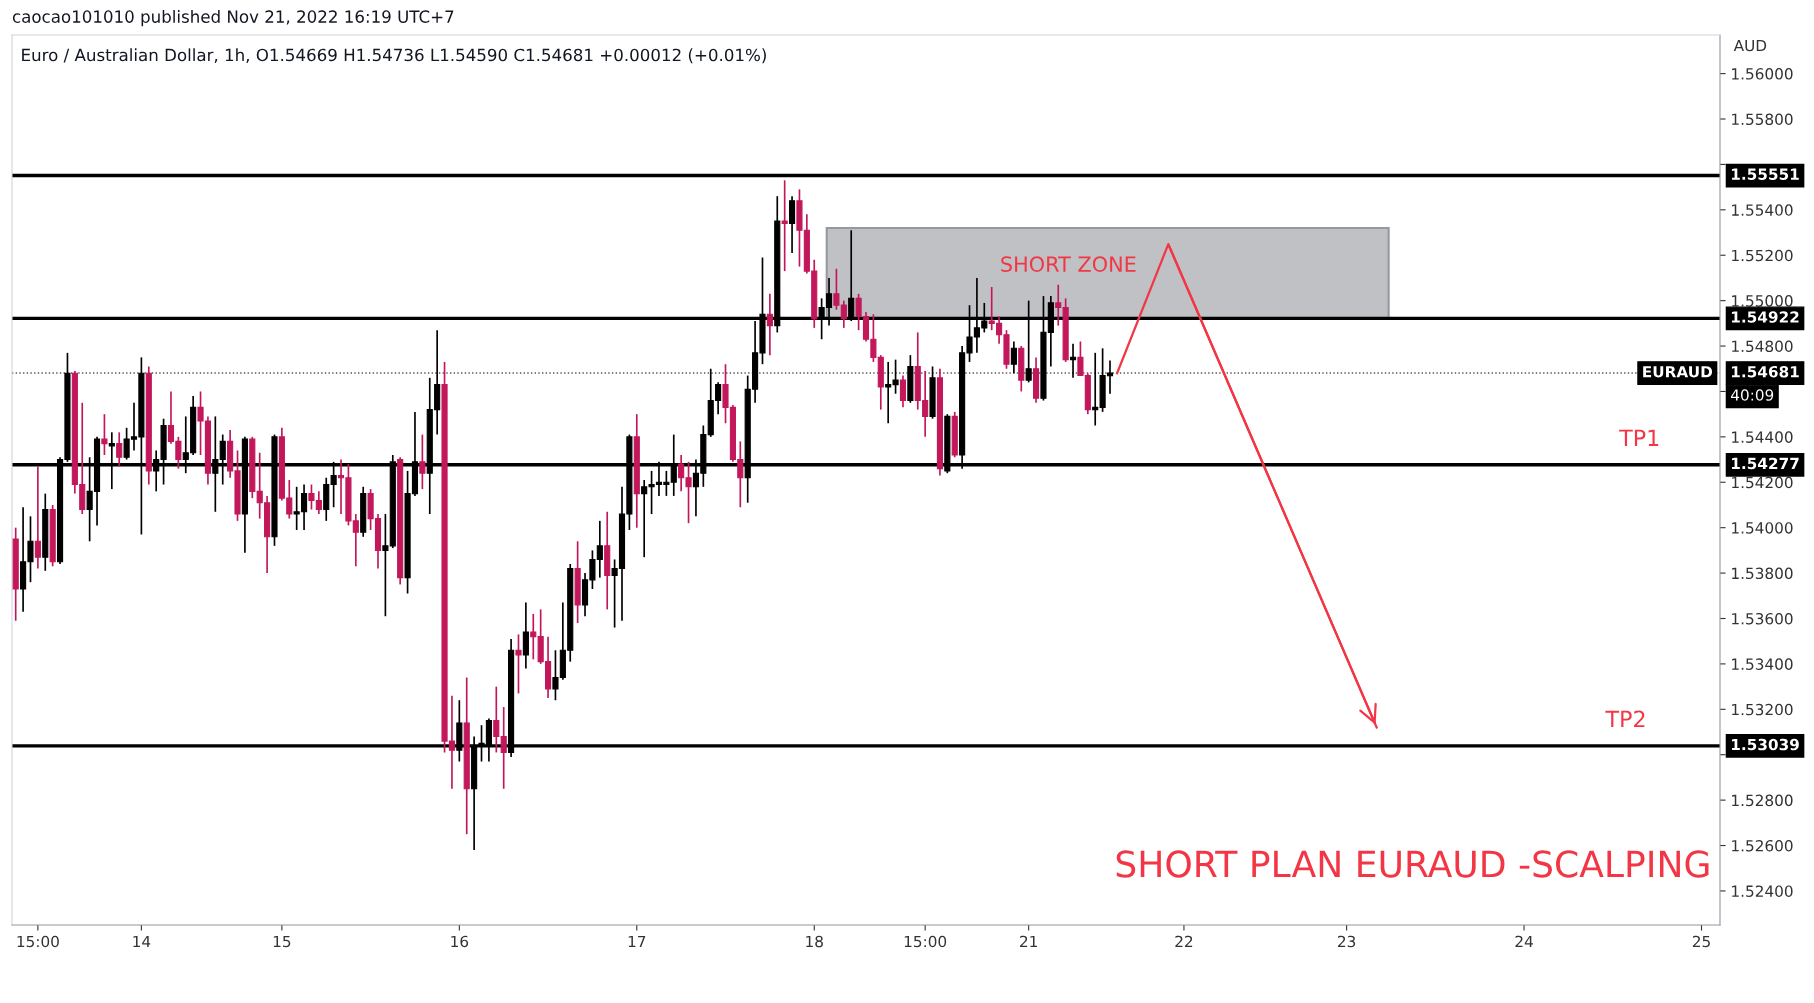 The image size is (1814, 1003). I want to click on chart-subtitle: caocao101010 published Nov 21, 2022 16:19 UTC+7, so click(233, 18).